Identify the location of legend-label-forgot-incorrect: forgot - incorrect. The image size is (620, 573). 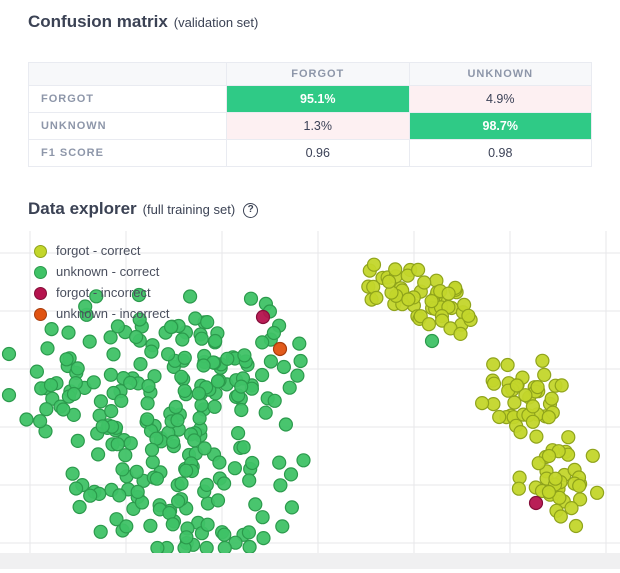
(103, 292).